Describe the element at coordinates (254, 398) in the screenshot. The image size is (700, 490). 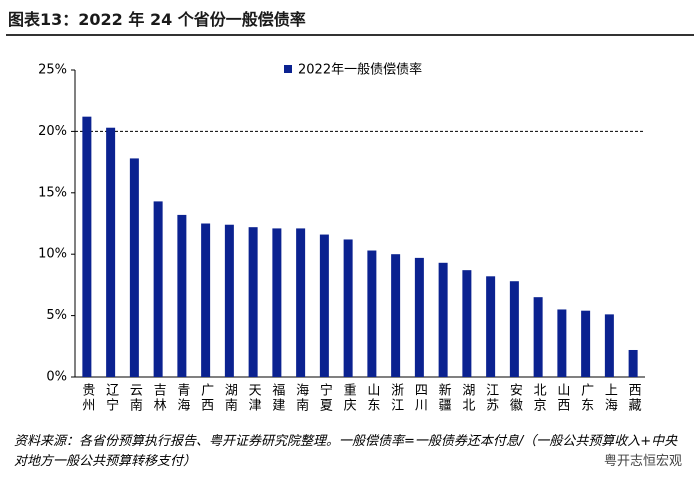
I see `x-tick-label: 天津` at that location.